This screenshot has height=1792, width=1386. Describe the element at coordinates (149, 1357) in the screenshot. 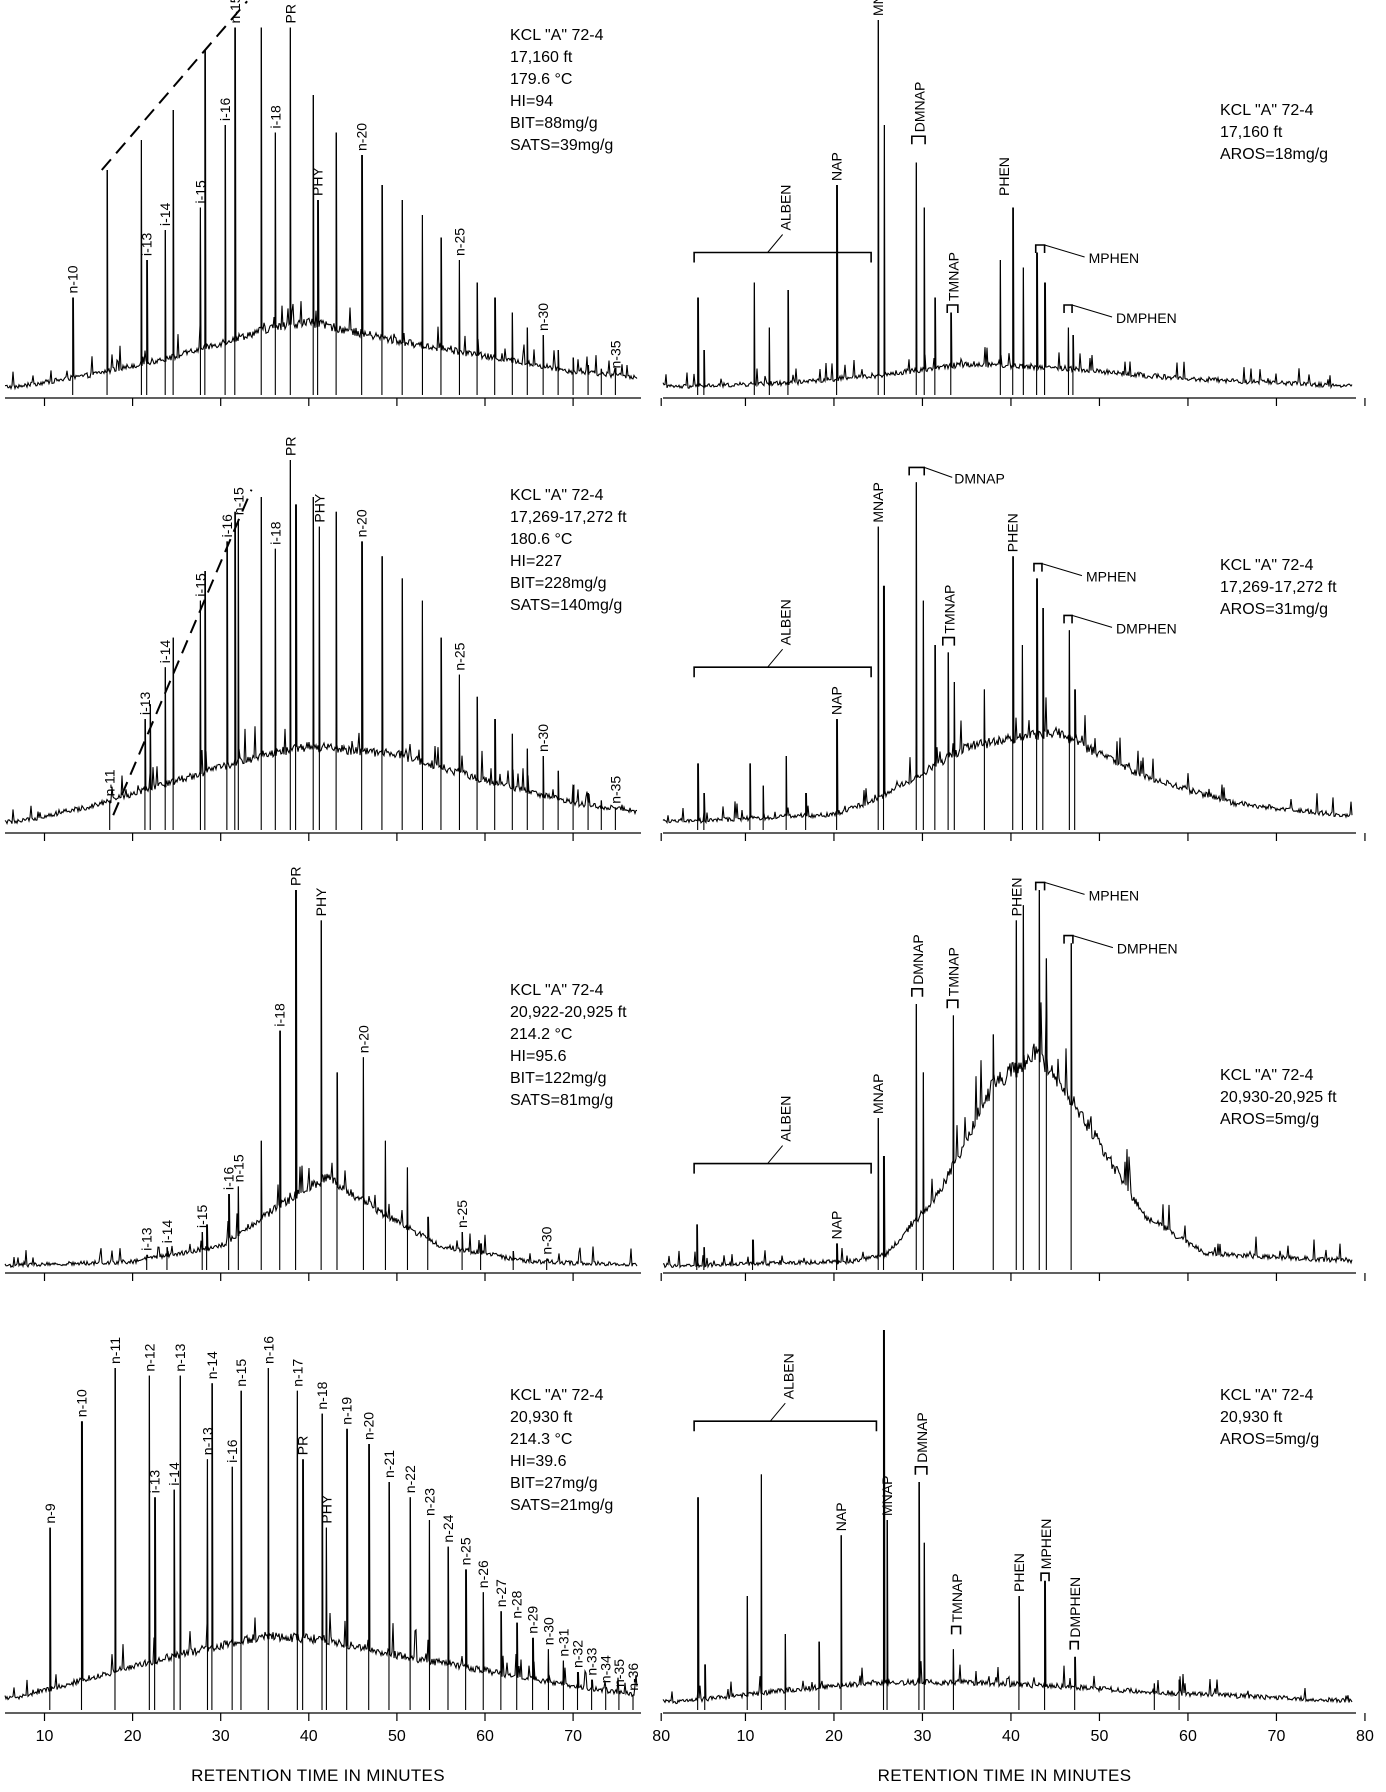

I see `peak-label: n-12` at that location.